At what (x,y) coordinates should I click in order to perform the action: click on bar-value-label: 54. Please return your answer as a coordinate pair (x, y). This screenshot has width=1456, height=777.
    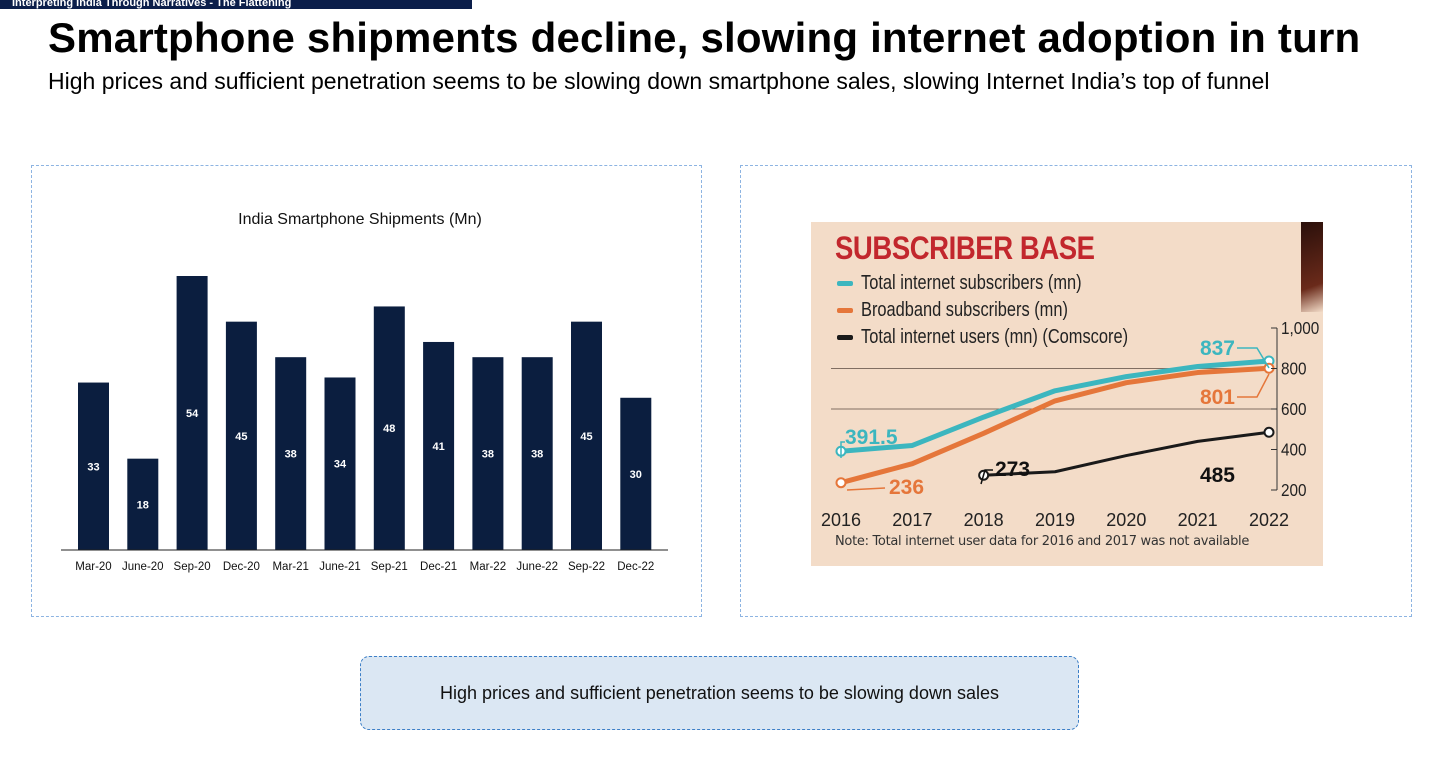
    Looking at the image, I should click on (192, 414).